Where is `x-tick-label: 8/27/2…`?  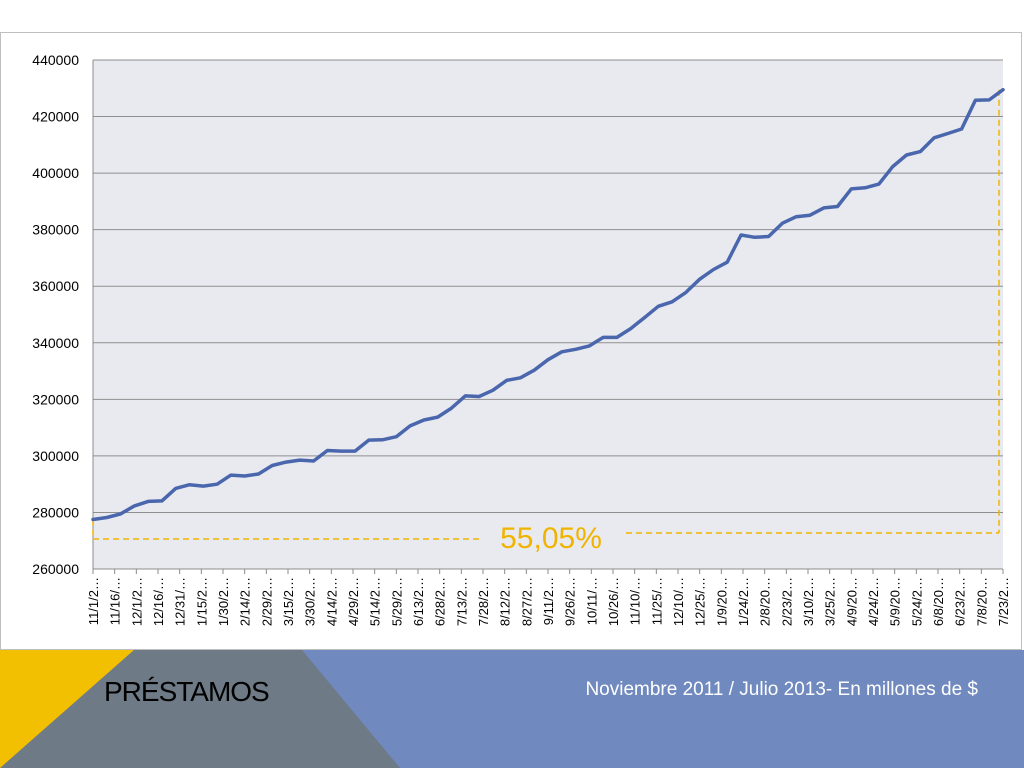
x-tick-label: 8/27/2… is located at coordinates (526, 601).